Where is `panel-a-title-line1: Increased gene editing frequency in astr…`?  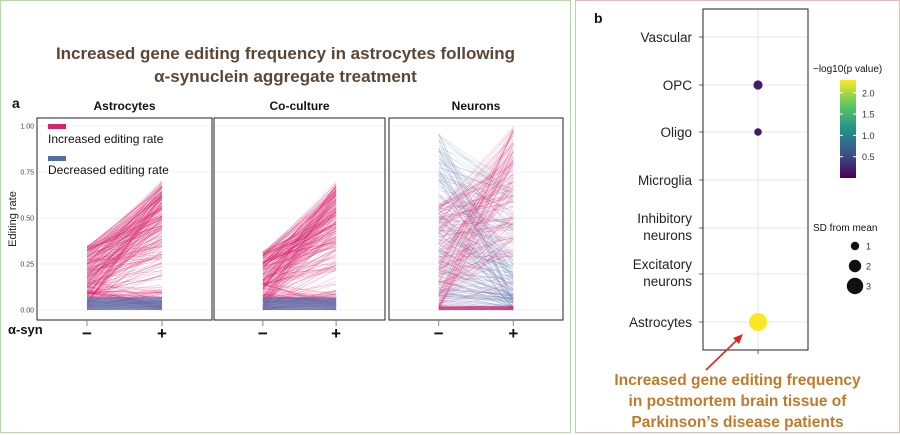 panel-a-title-line1: Increased gene editing frequency in astr… is located at coordinates (285, 53).